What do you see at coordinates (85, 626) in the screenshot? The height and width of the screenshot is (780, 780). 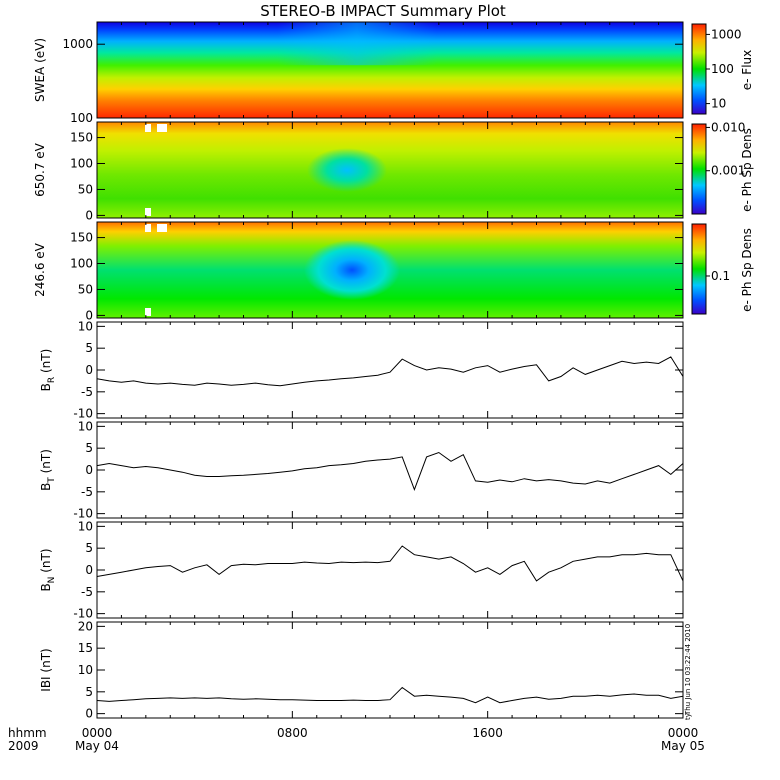 I see `y-tick-label: 20` at bounding box center [85, 626].